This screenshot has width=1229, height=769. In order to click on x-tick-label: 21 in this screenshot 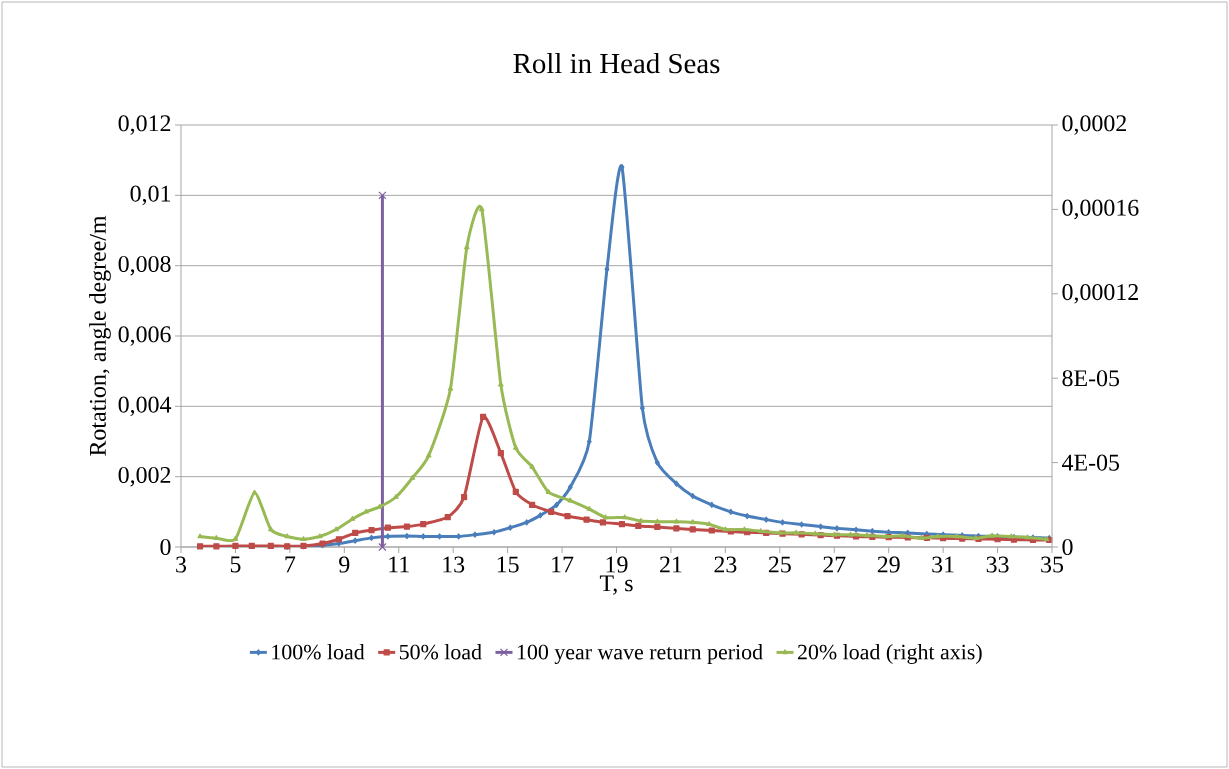, I will do `click(671, 564)`.